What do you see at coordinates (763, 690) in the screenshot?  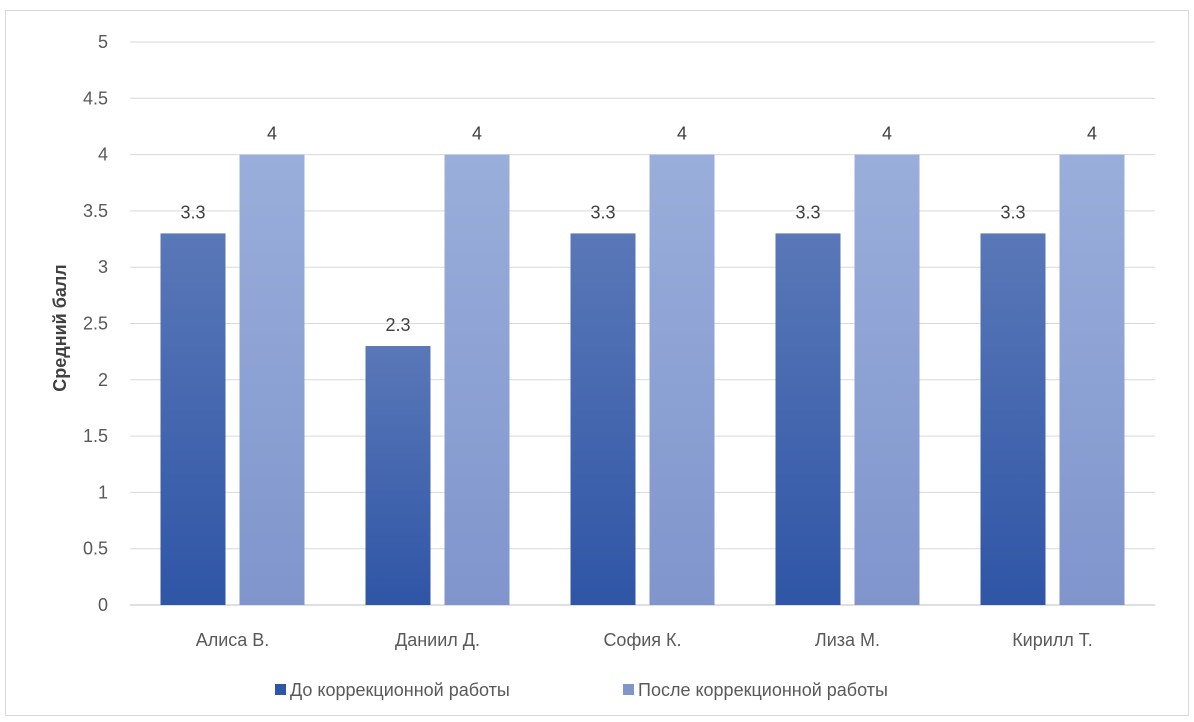 I see `legend-label: После коррекционной работы` at bounding box center [763, 690].